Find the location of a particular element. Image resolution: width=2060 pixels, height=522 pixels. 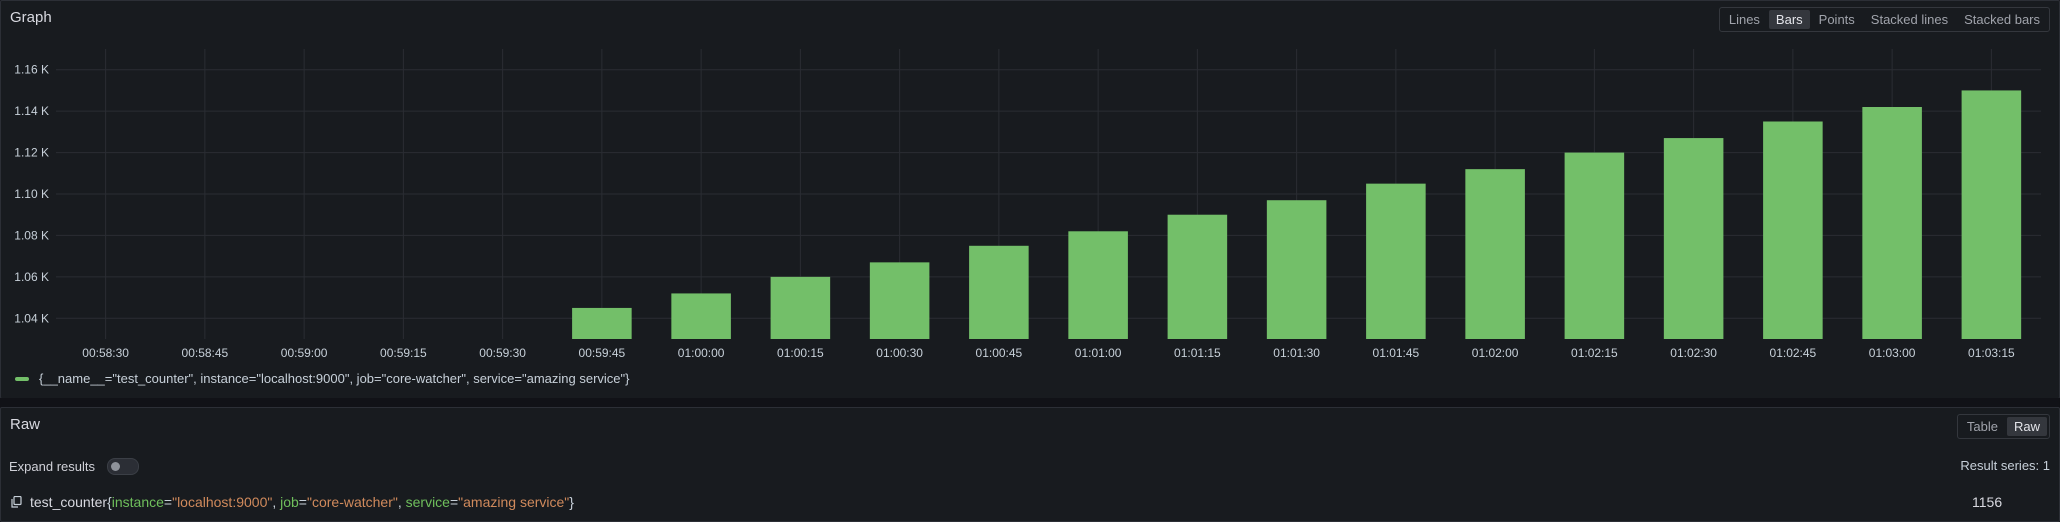

x-tick-label: 01:01:15 is located at coordinates (1197, 353).